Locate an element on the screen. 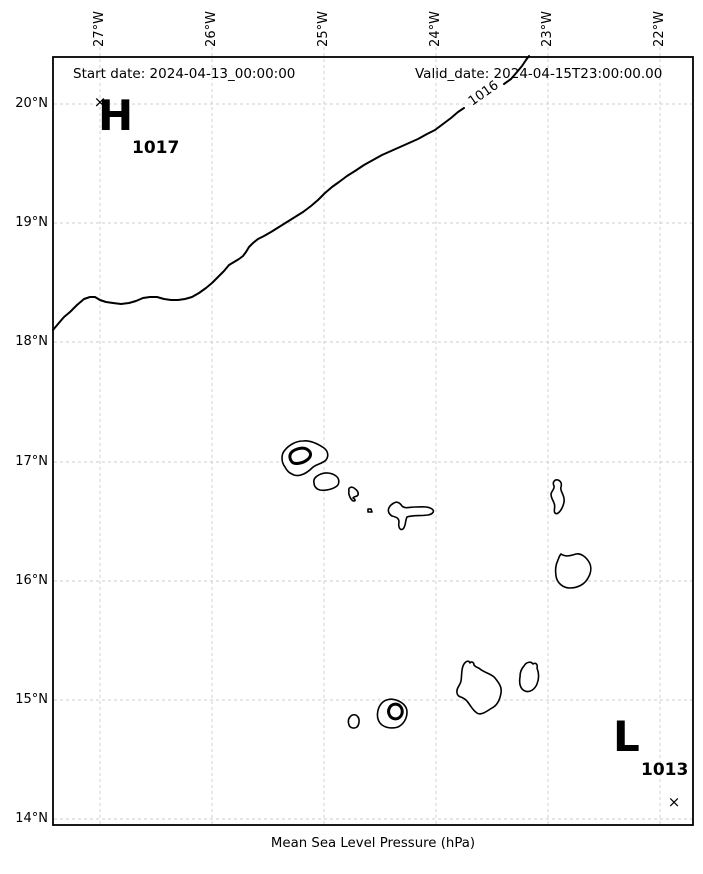 The height and width of the screenshot is (874, 703). lon-tick-26w: 26°W is located at coordinates (211, 29).